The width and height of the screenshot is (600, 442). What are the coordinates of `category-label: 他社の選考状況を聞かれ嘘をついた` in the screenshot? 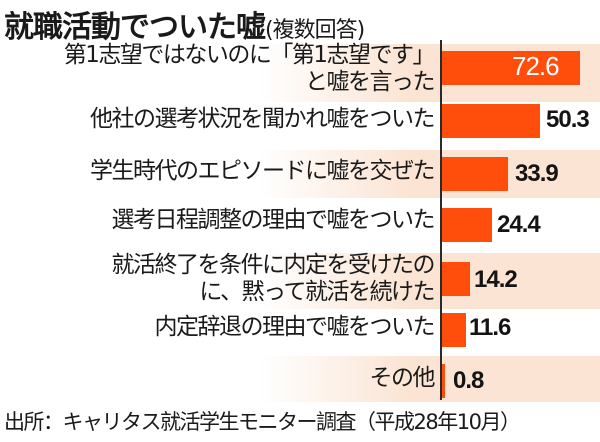 It's located at (263, 119).